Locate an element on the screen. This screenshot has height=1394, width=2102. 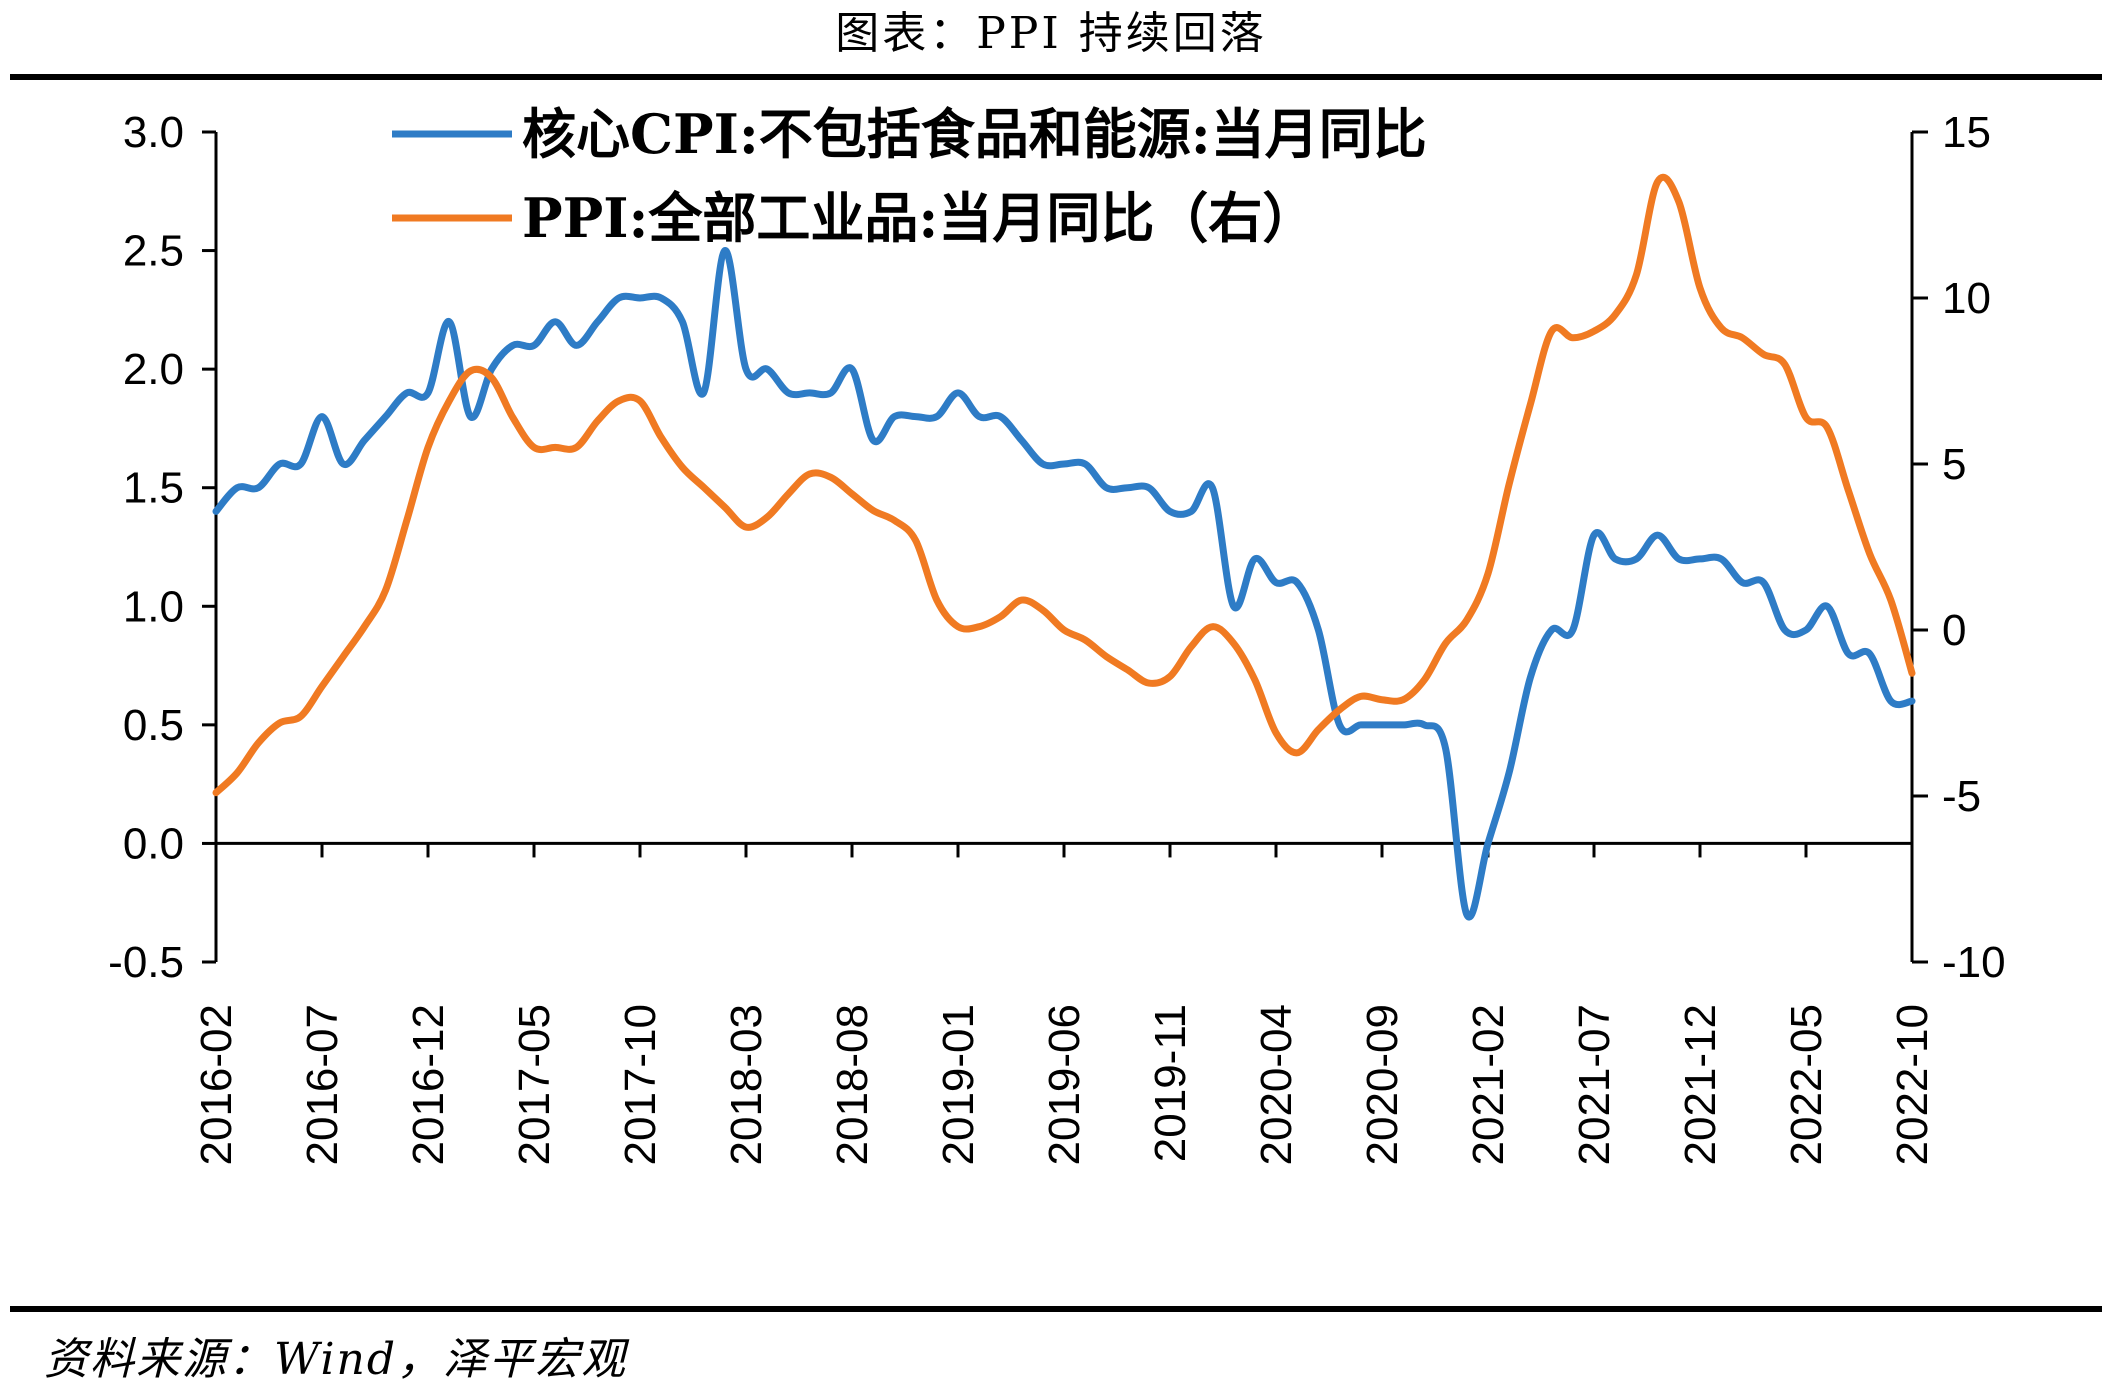
right-y-tick-label: 15 is located at coordinates (1966, 132).